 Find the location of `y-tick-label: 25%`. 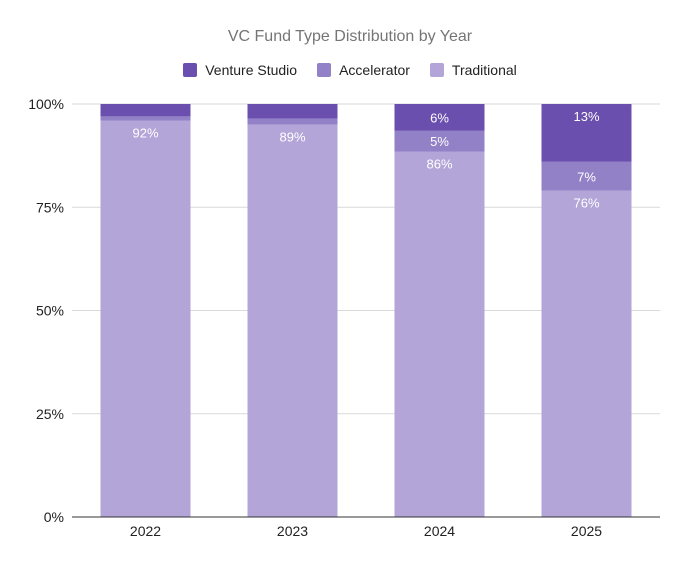

y-tick-label: 25% is located at coordinates (50, 414).